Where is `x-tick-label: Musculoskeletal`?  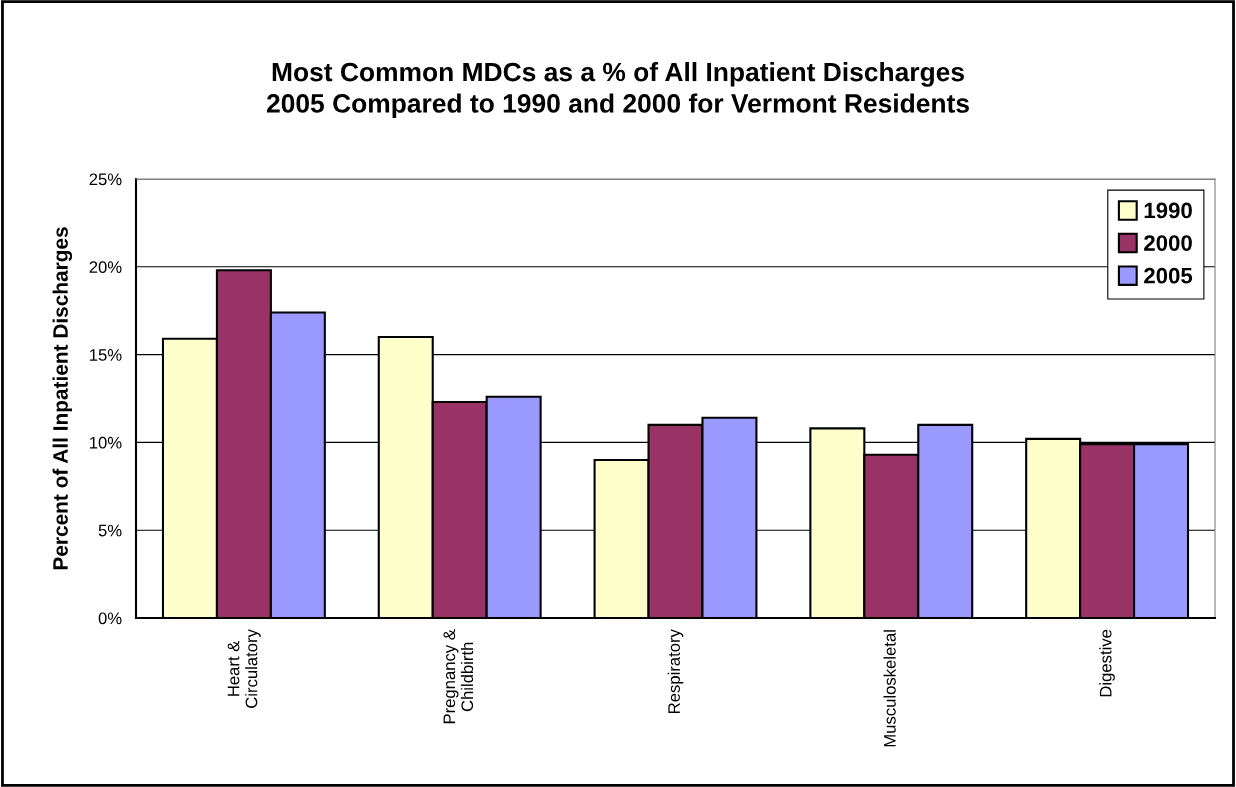 x-tick-label: Musculoskeletal is located at coordinates (889, 688).